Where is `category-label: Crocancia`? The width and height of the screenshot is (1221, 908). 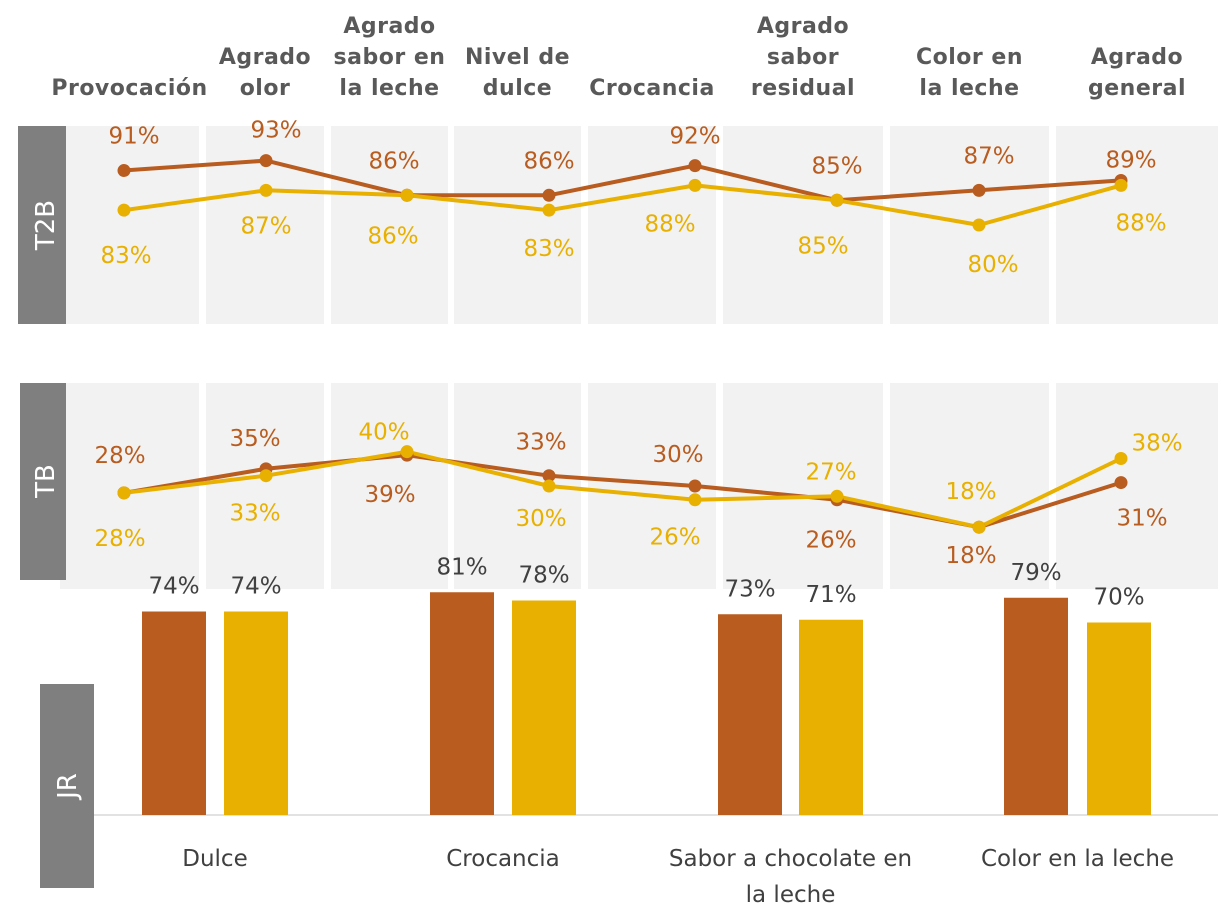 category-label: Crocancia is located at coordinates (503, 859).